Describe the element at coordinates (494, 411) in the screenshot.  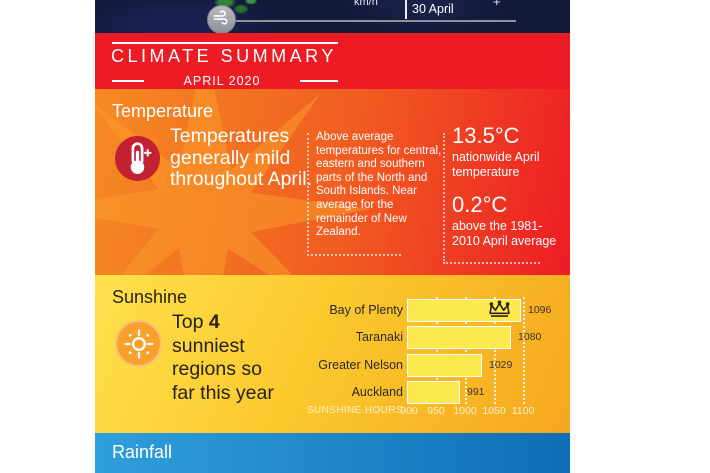
I see `x-tick-label: 1050` at that location.